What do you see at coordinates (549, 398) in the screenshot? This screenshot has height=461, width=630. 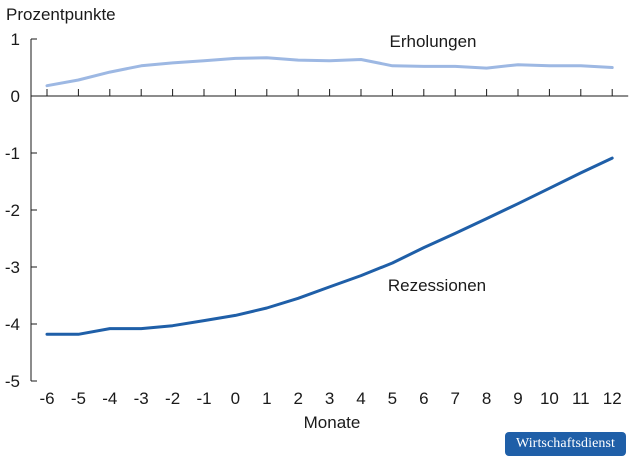 I see `x-tick-label: 10` at bounding box center [549, 398].